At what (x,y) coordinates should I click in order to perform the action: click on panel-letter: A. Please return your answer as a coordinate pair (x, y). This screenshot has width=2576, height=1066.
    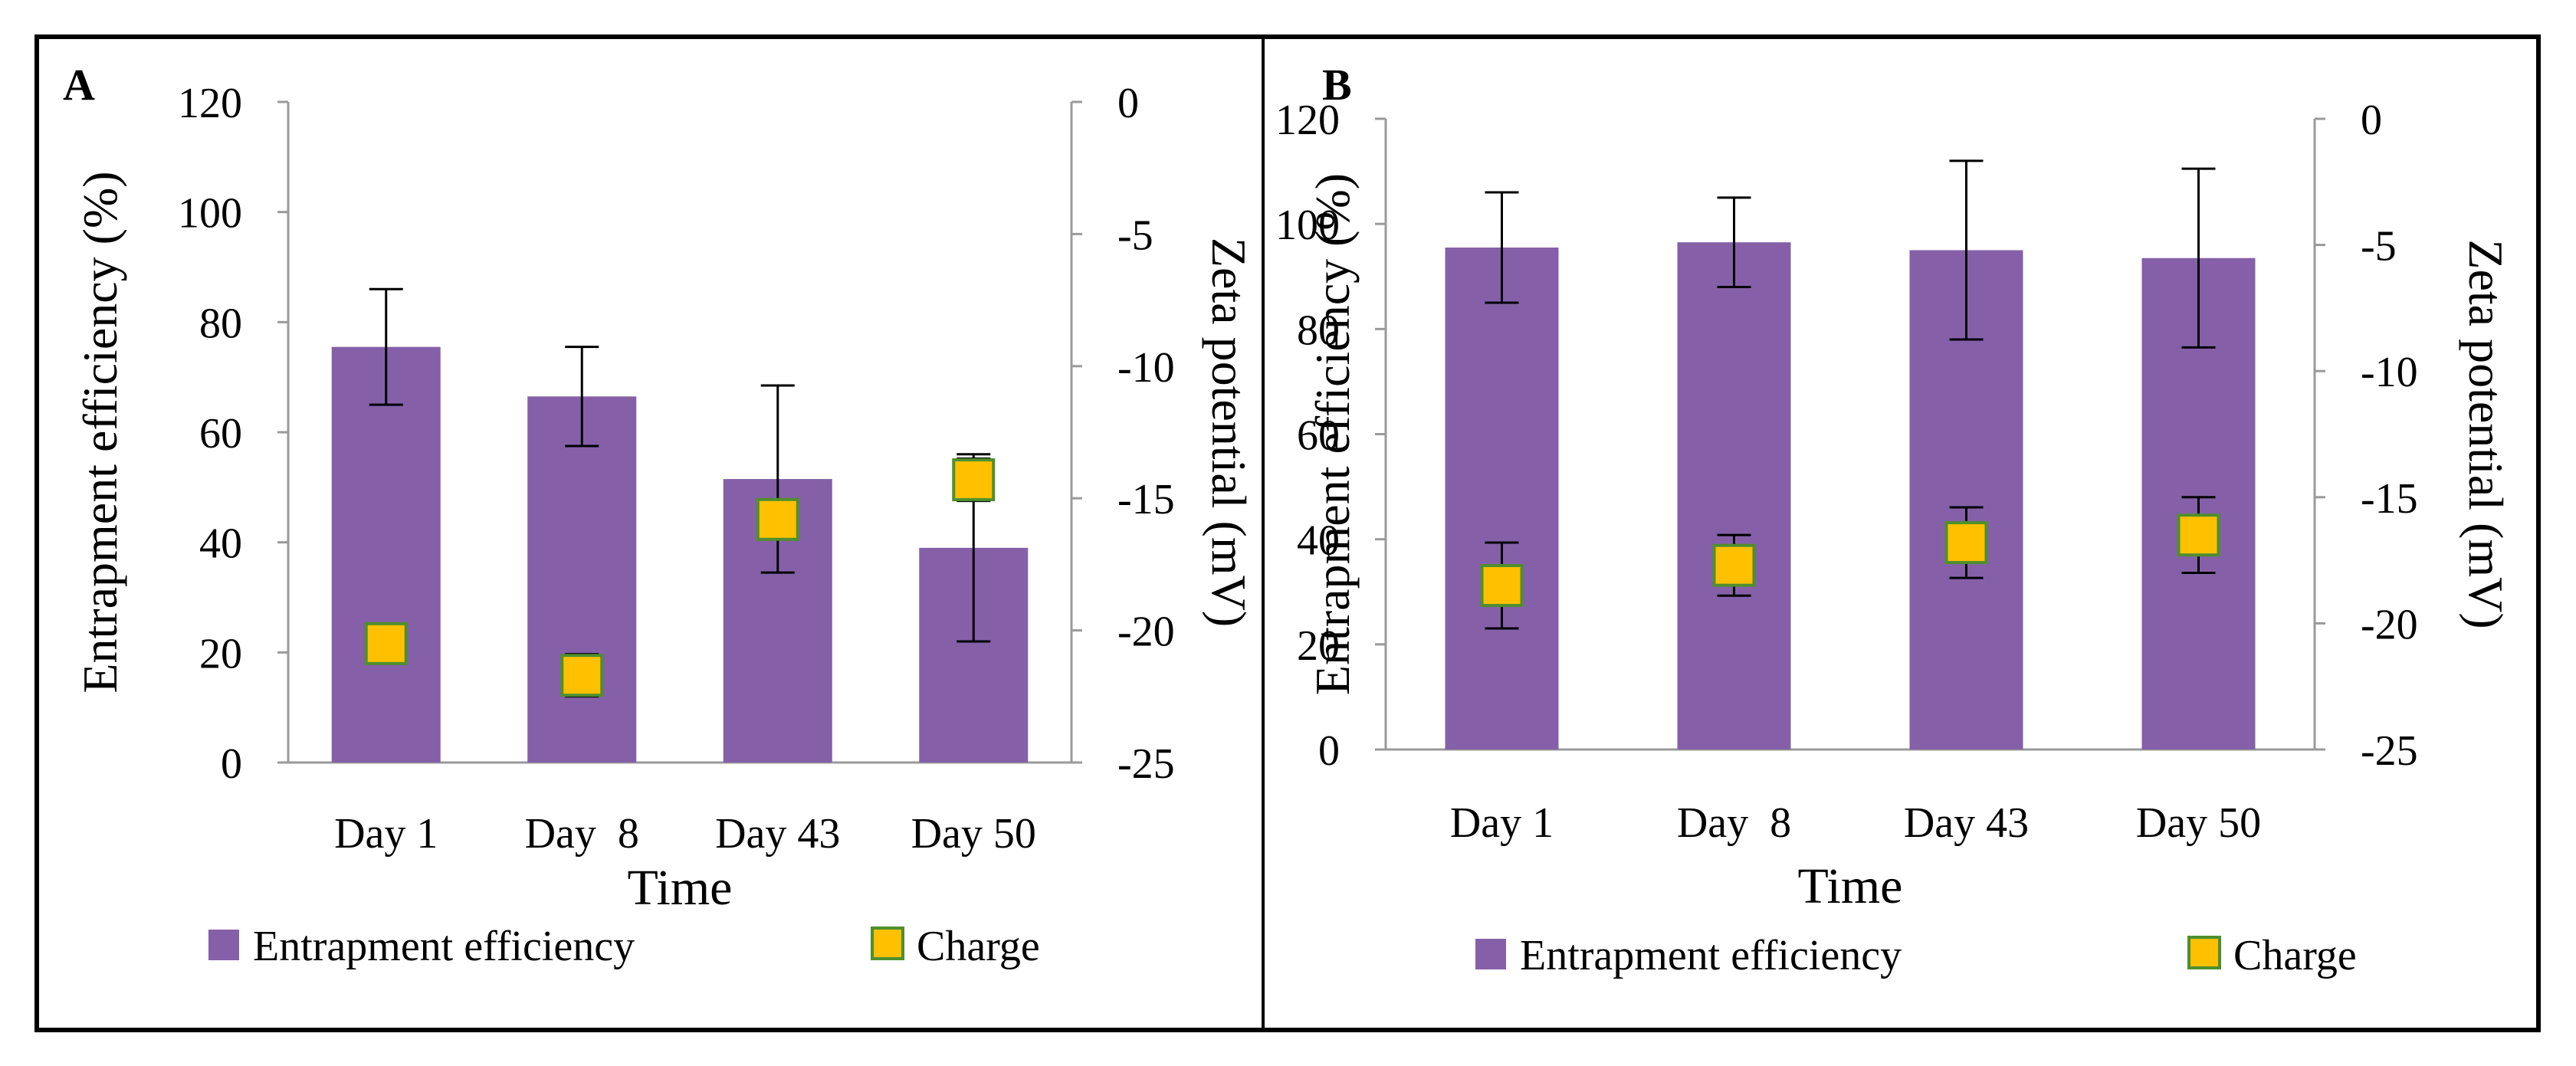
    Looking at the image, I should click on (79, 85).